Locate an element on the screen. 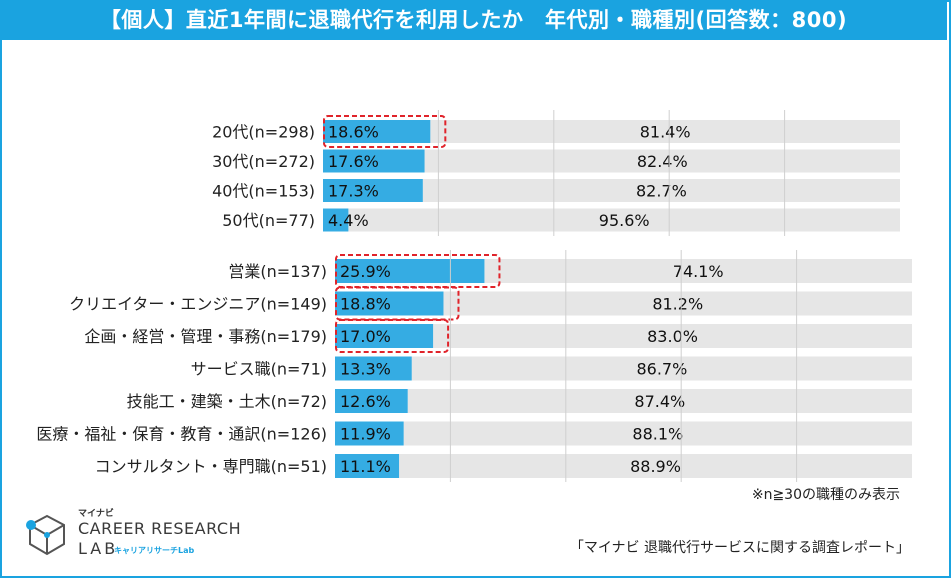 This screenshot has width=951, height=578. data-label-not-used: 81.2% is located at coordinates (677, 304).